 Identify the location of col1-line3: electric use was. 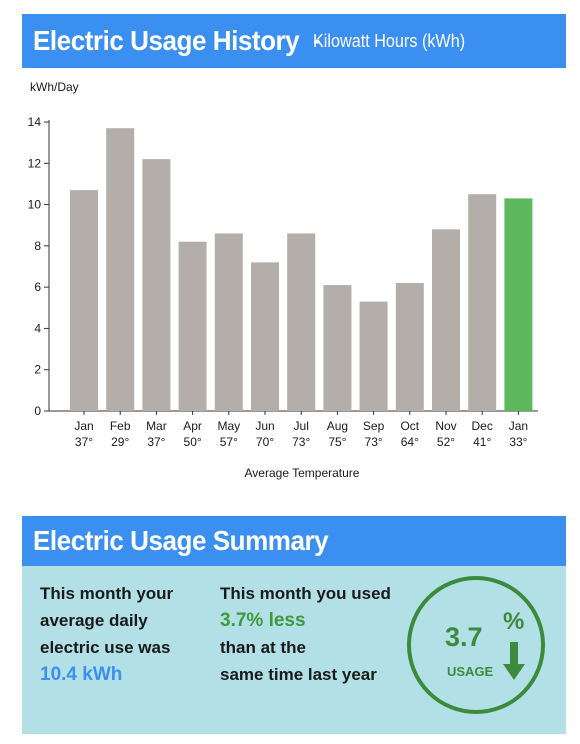
(105, 647).